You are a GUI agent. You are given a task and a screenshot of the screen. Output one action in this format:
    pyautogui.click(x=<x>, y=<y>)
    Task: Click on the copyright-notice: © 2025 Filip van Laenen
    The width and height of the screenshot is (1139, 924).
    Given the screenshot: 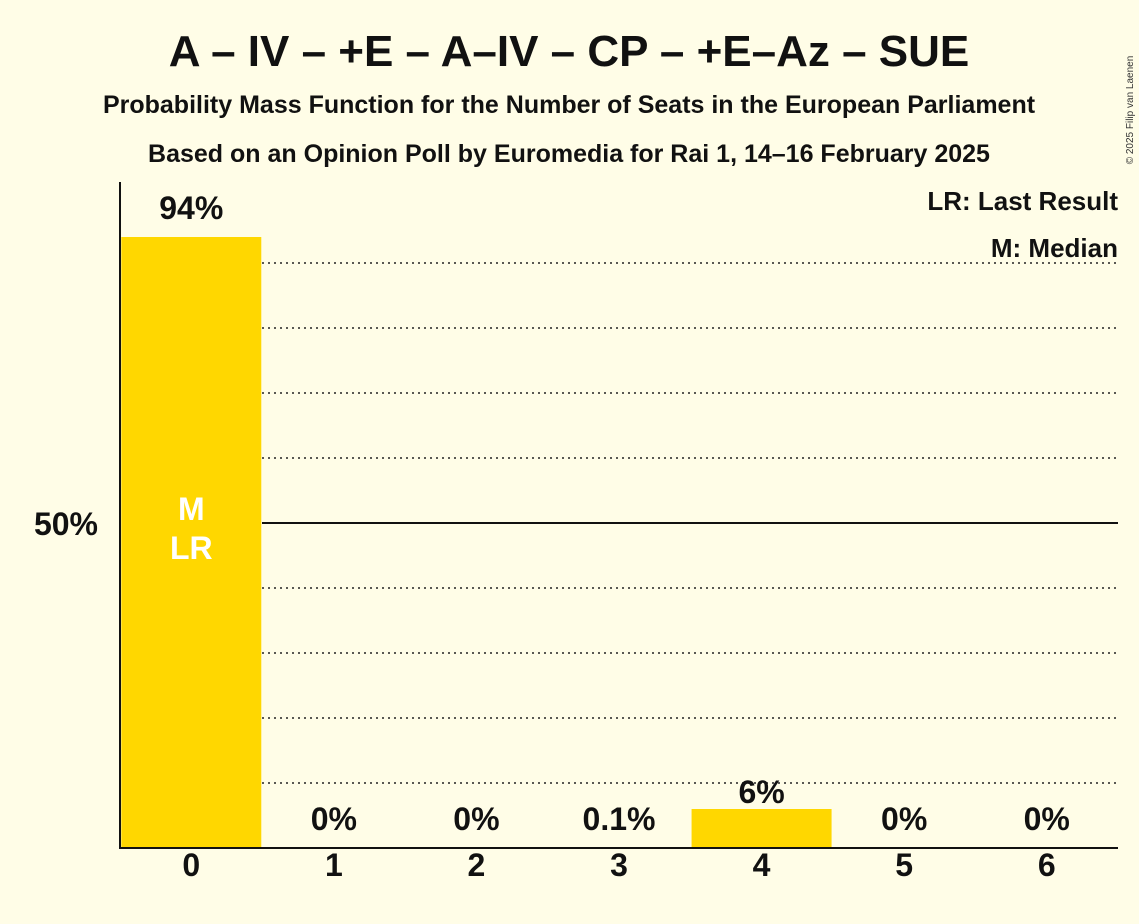 What is the action you would take?
    pyautogui.click(x=1130, y=110)
    